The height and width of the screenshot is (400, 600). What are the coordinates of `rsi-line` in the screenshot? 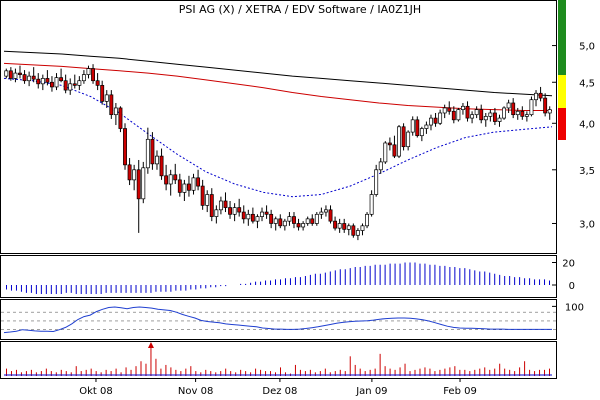 It's located at (277, 320).